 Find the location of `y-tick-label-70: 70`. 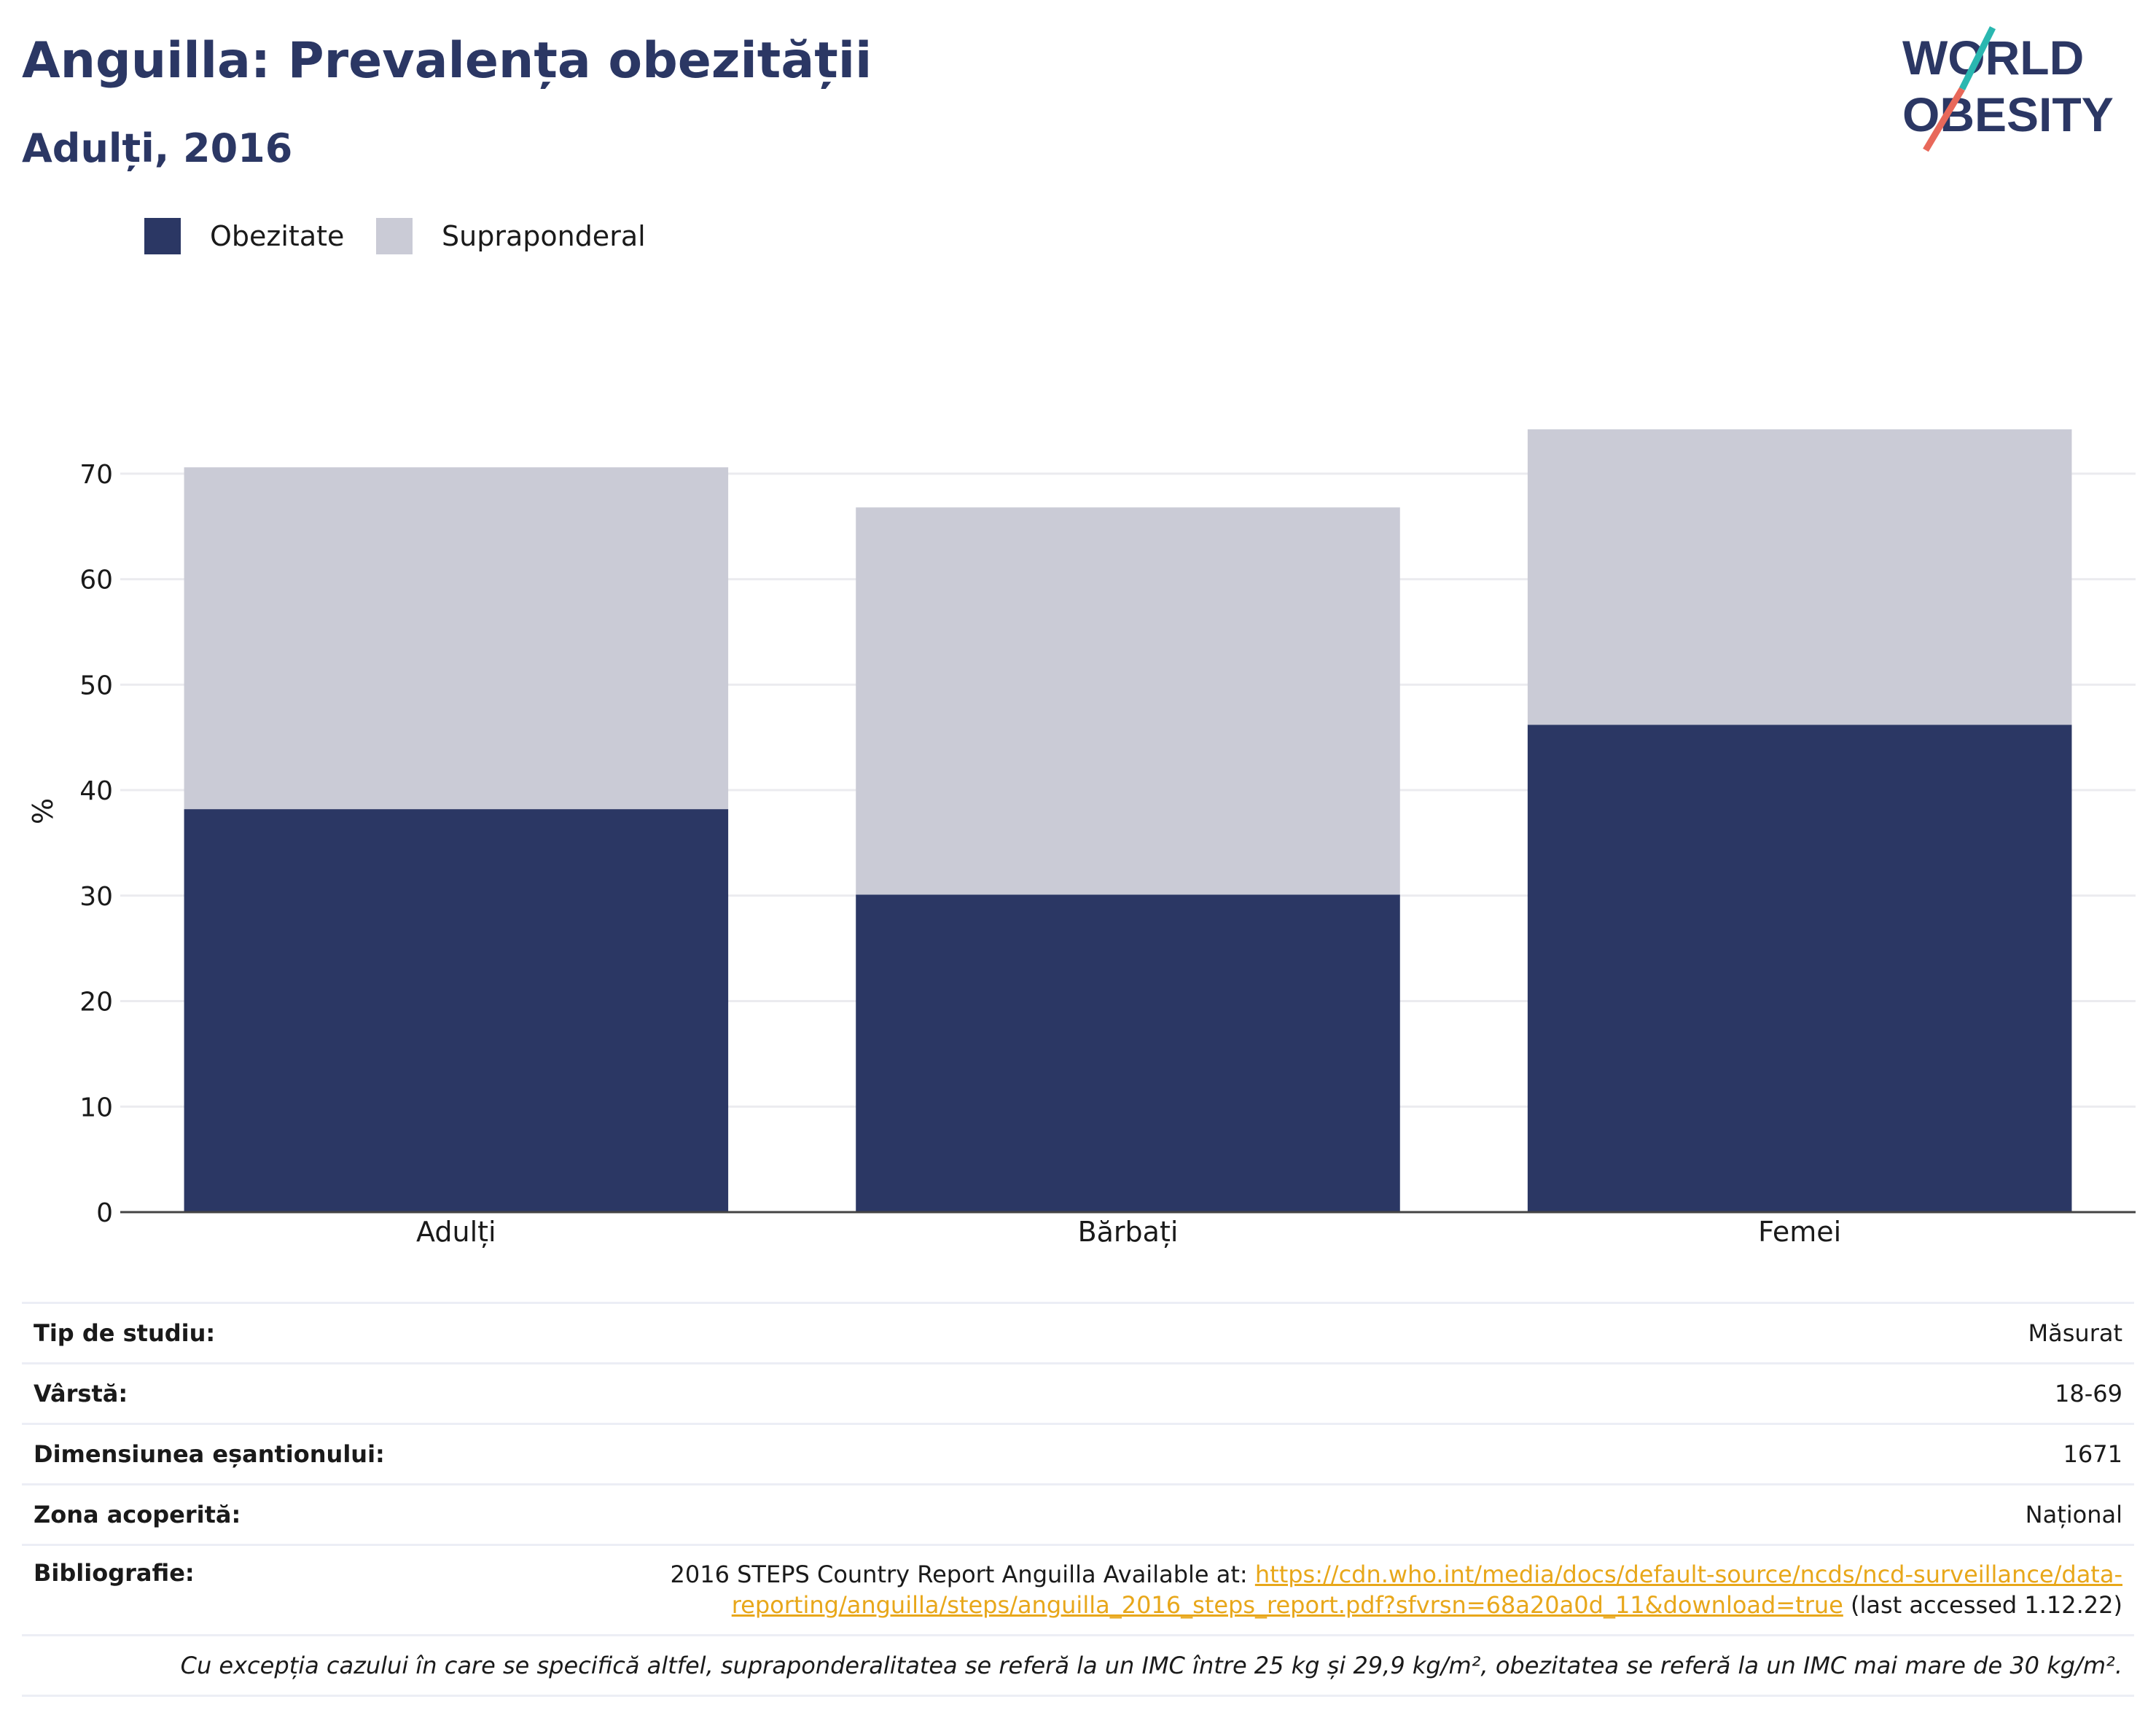

y-tick-label-70: 70 is located at coordinates (96, 475).